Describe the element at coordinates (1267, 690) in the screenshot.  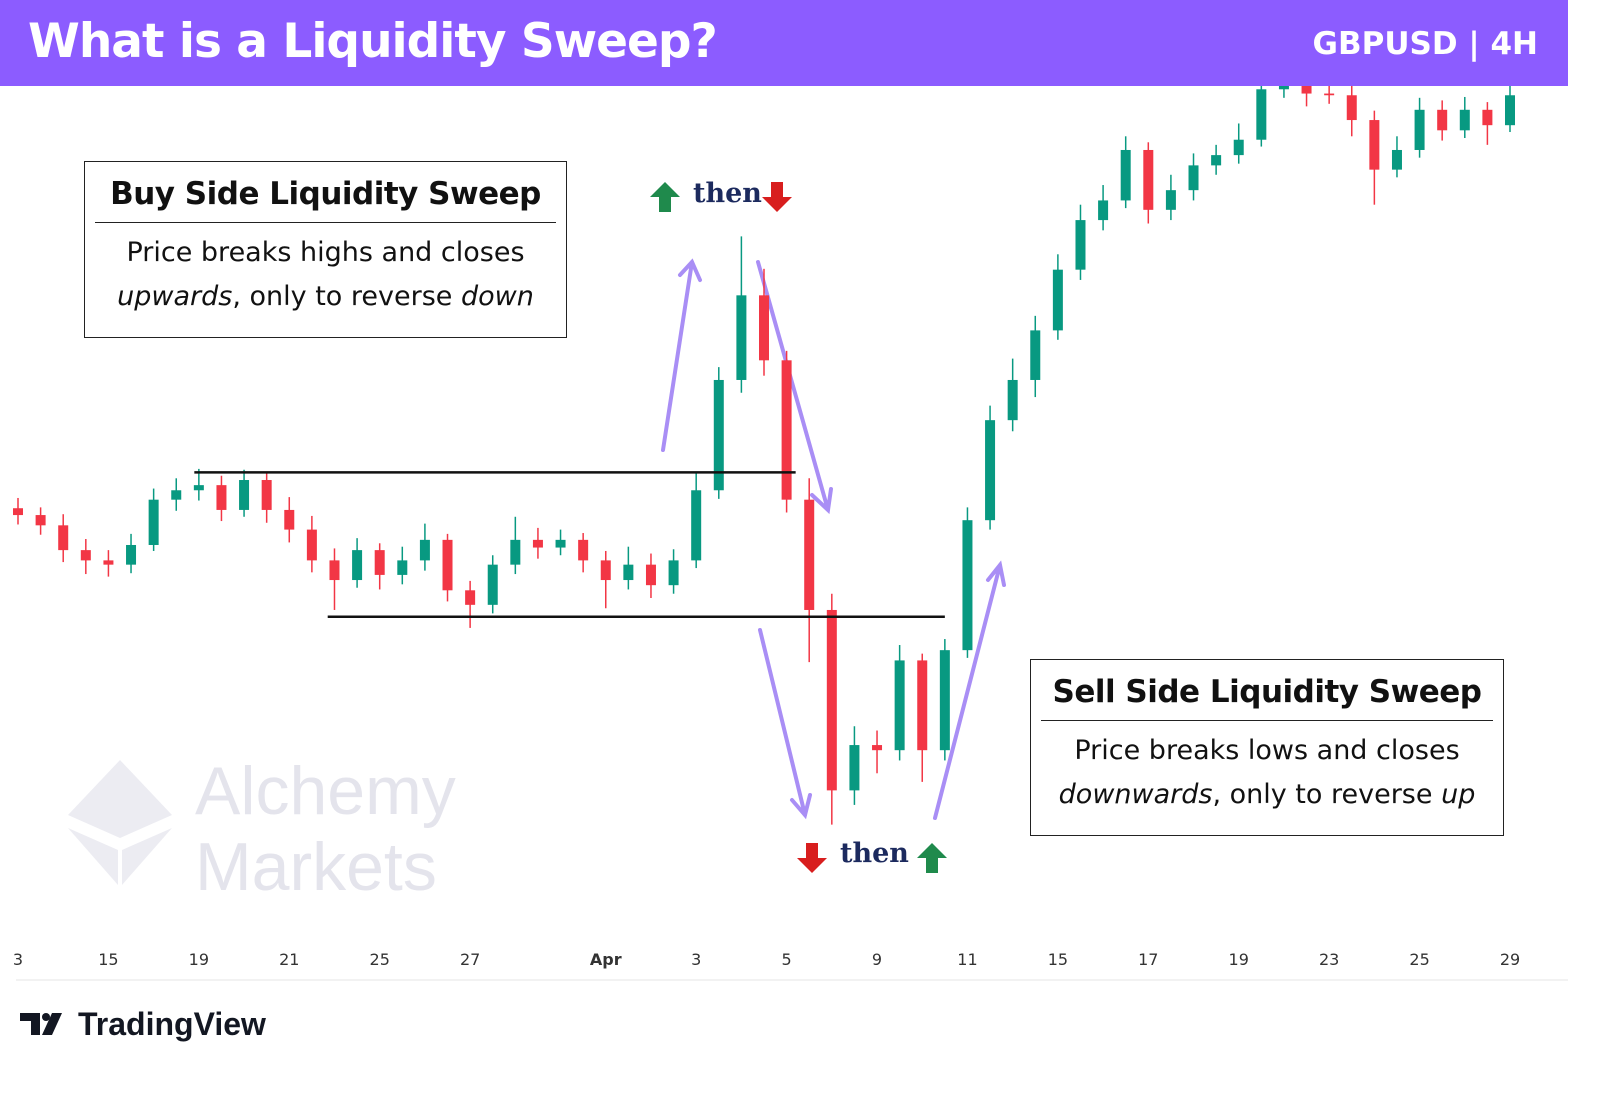
I see `box-title: Sell Side Liquidity Sweep` at that location.